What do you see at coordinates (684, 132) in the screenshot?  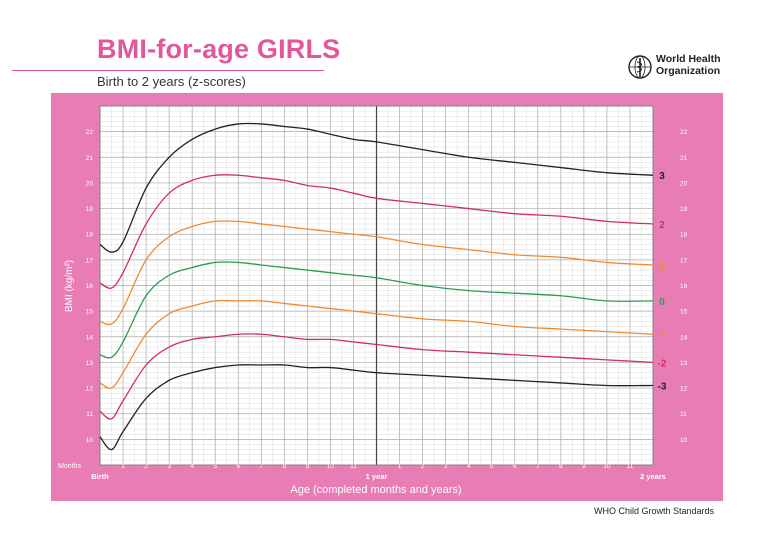 I see `y-tick-right: 22` at bounding box center [684, 132].